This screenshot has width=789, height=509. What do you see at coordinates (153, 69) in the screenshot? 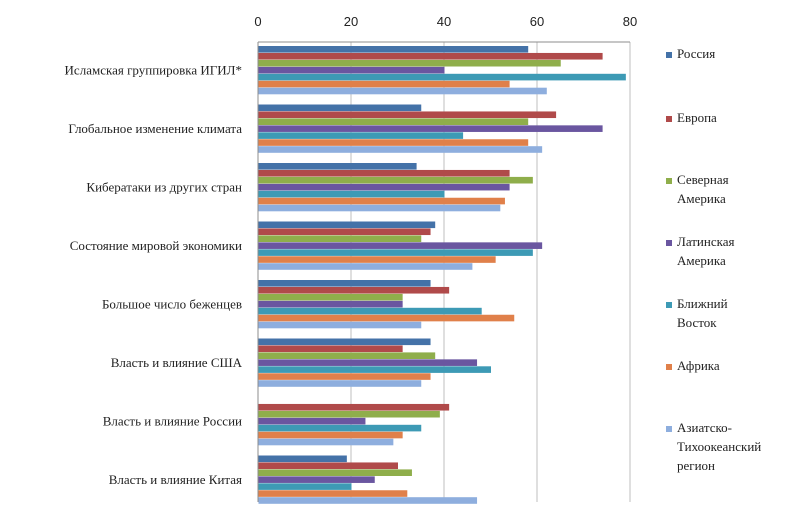
I see `category-label: Исламская группировка ИГИЛ*` at bounding box center [153, 69].